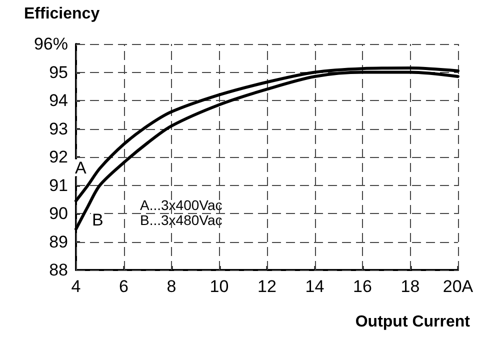 The image size is (500, 338). I want to click on y-tick-label: 96%, so click(51, 44).